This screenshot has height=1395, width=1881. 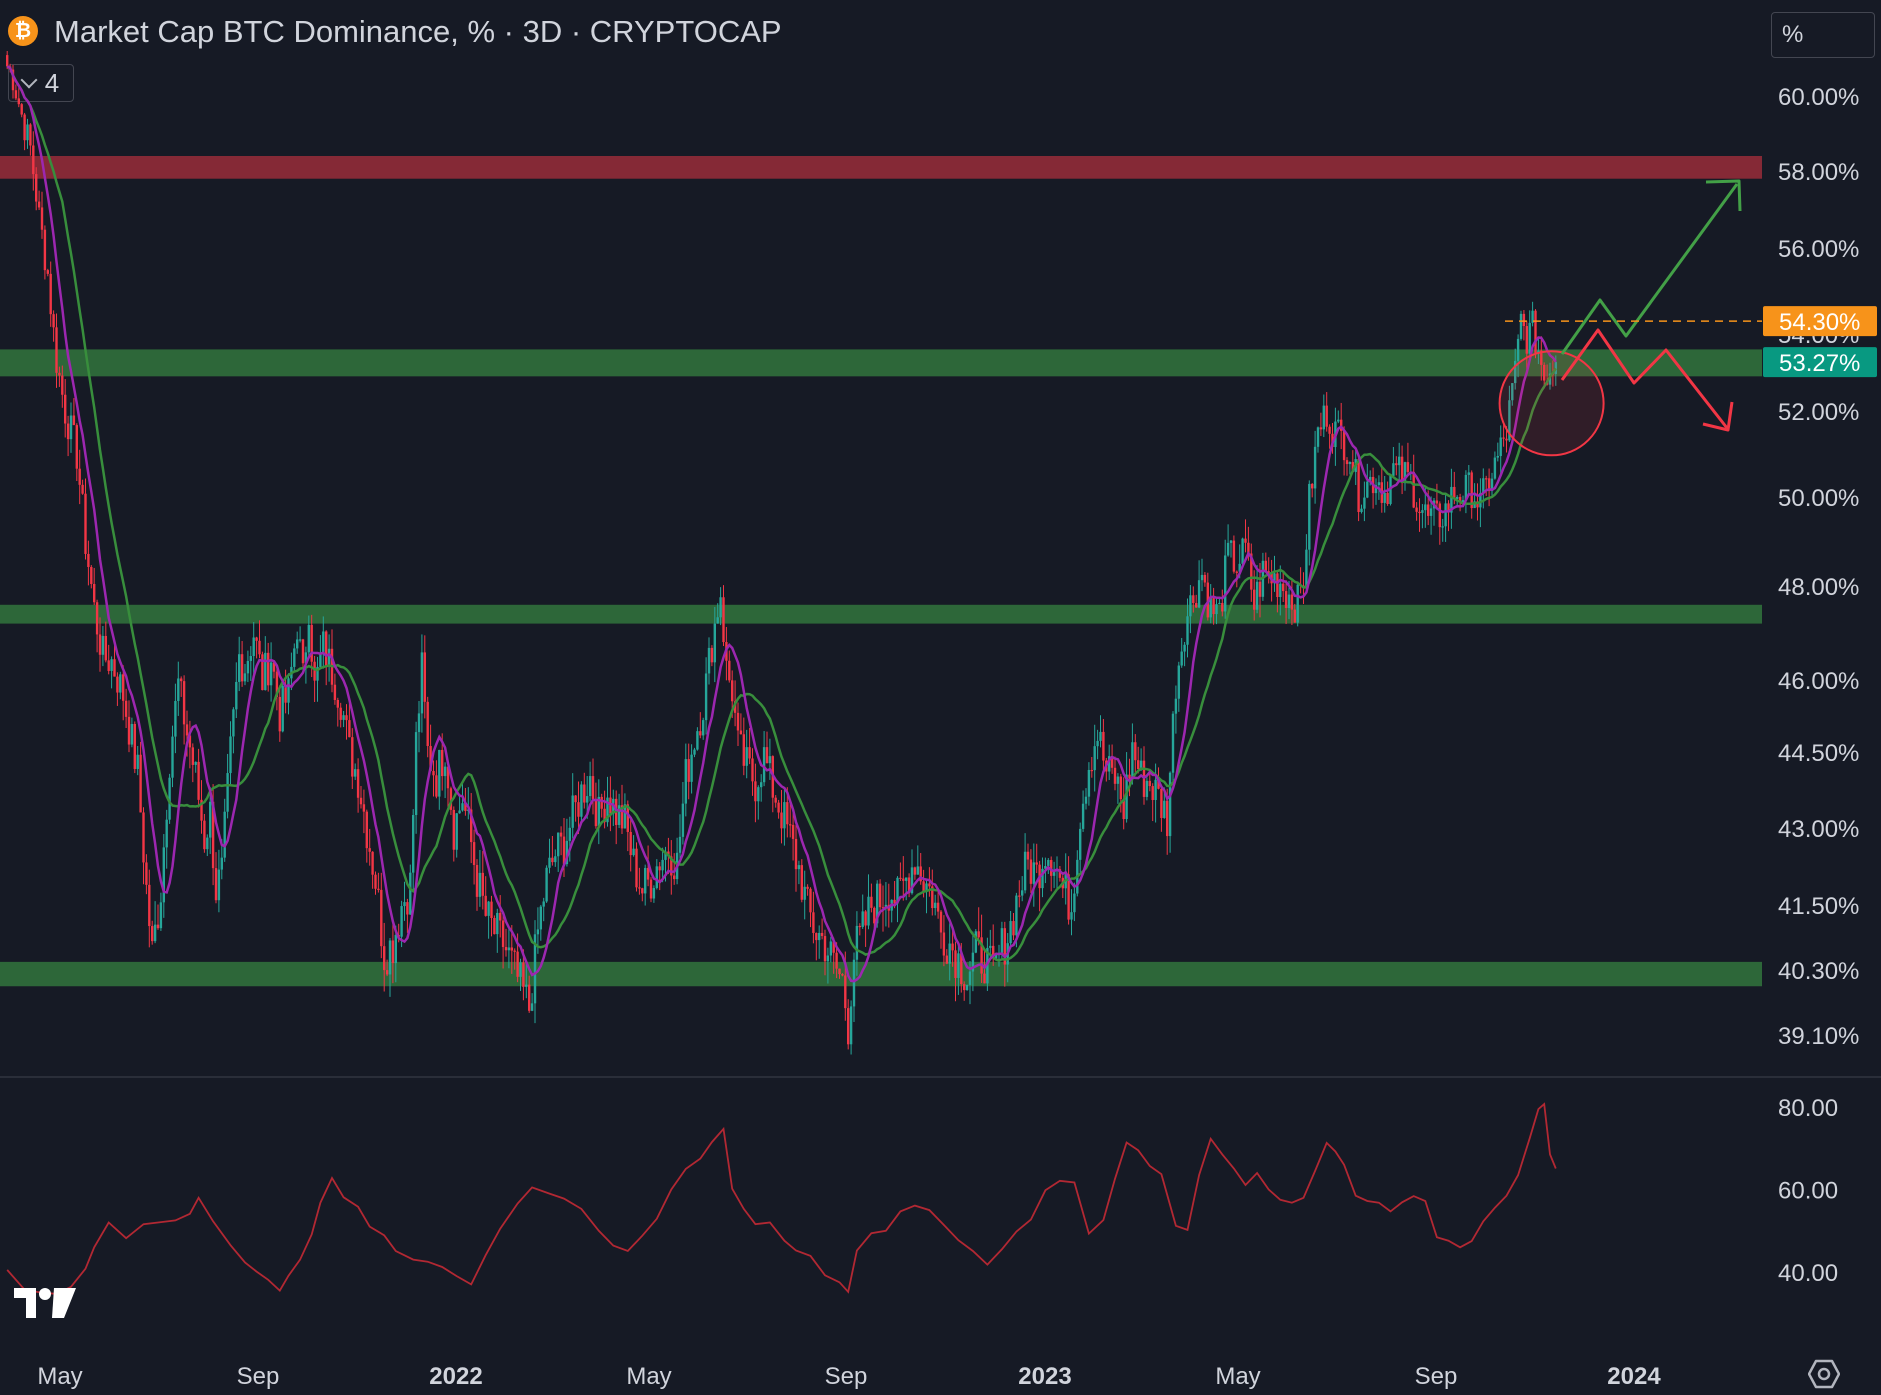 I want to click on price-label-background, so click(x=1820, y=362).